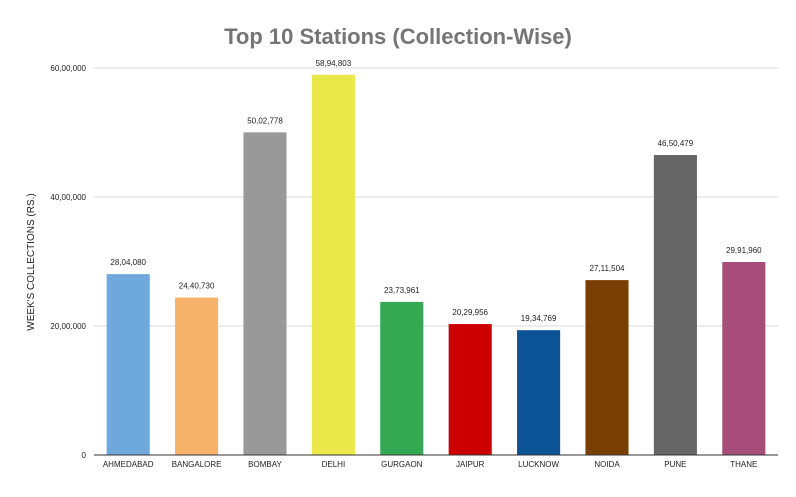 Image resolution: width=796 pixels, height=497 pixels. What do you see at coordinates (197, 376) in the screenshot?
I see `bar-bangalore` at bounding box center [197, 376].